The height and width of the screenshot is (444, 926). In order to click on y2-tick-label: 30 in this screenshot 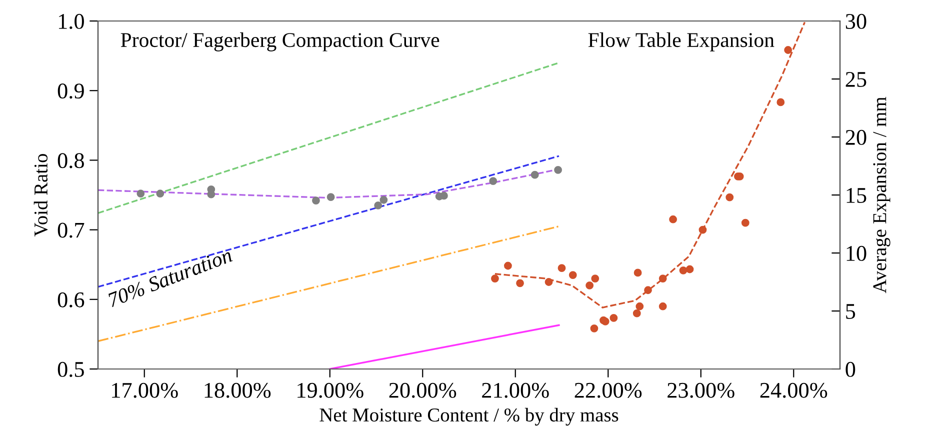, I will do `click(856, 21)`.